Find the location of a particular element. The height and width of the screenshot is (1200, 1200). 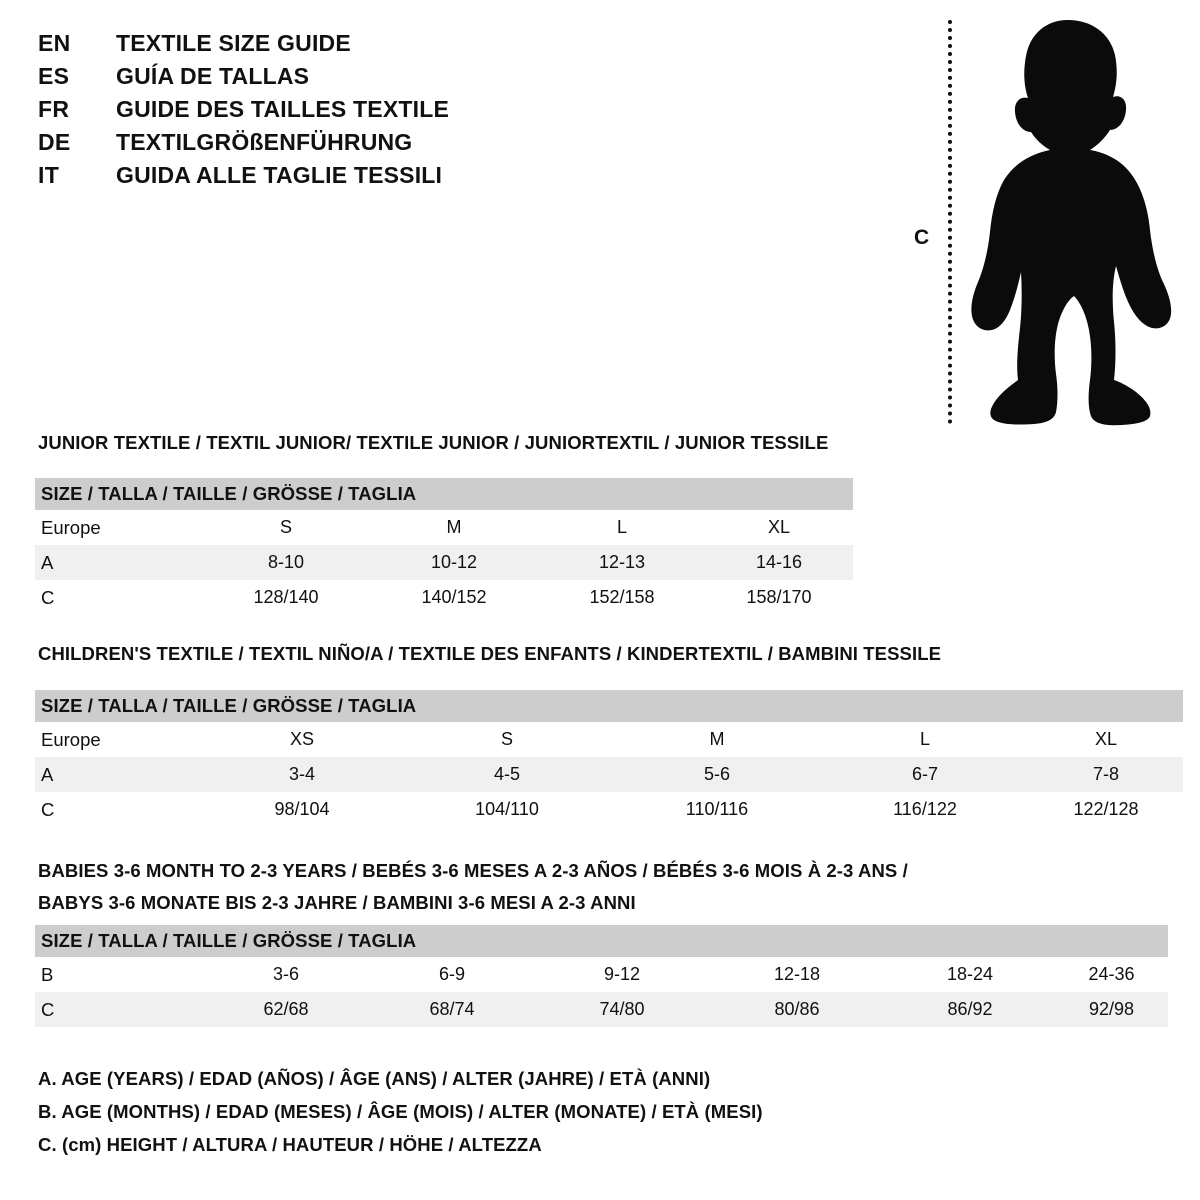

table-row: A 3-4 4-5 5-6 6-7 7-8 is located at coordinates (609, 774).